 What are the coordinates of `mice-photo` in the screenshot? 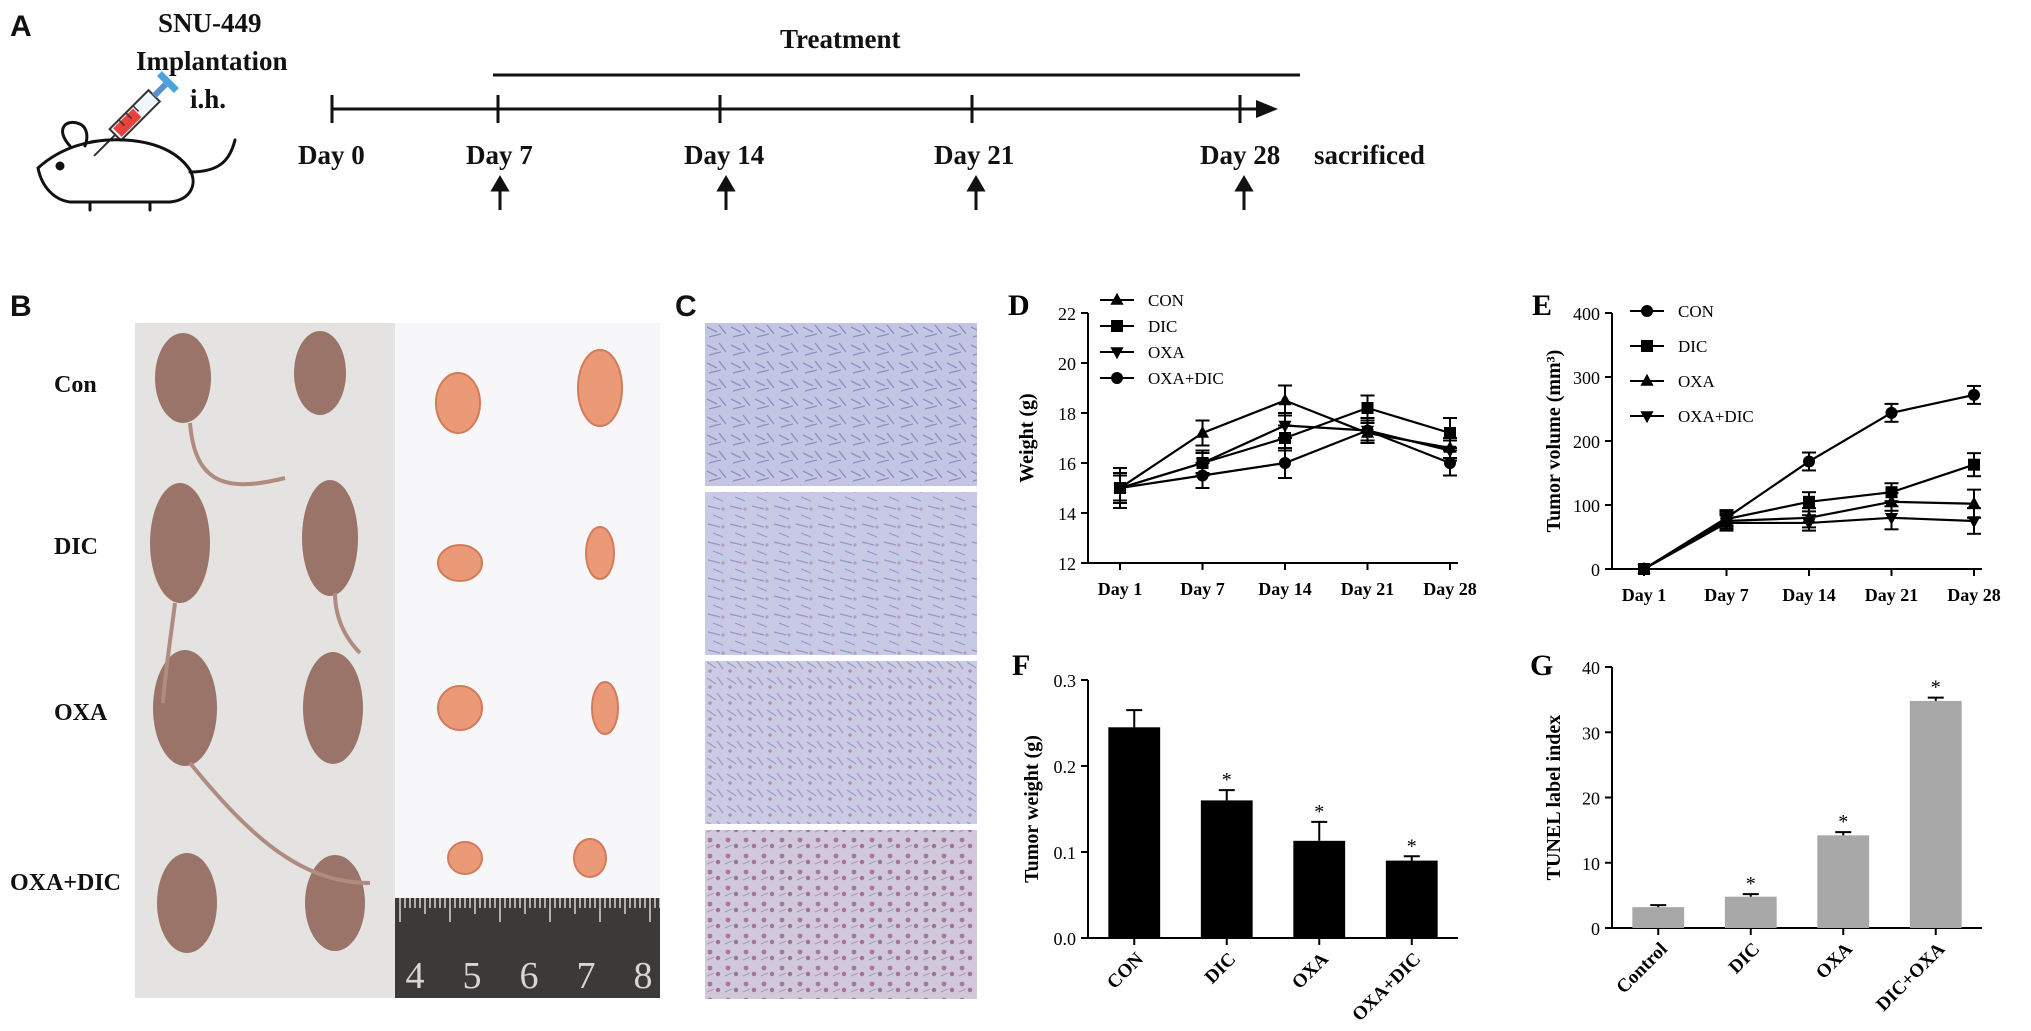 It's located at (265, 660).